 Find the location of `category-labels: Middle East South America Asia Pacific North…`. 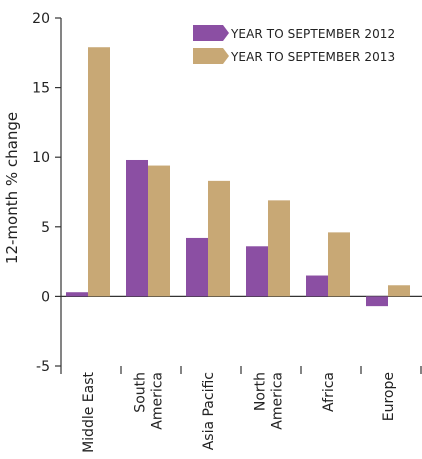

category-labels: Middle East South America Asia Pacific North… is located at coordinates (239, 411).